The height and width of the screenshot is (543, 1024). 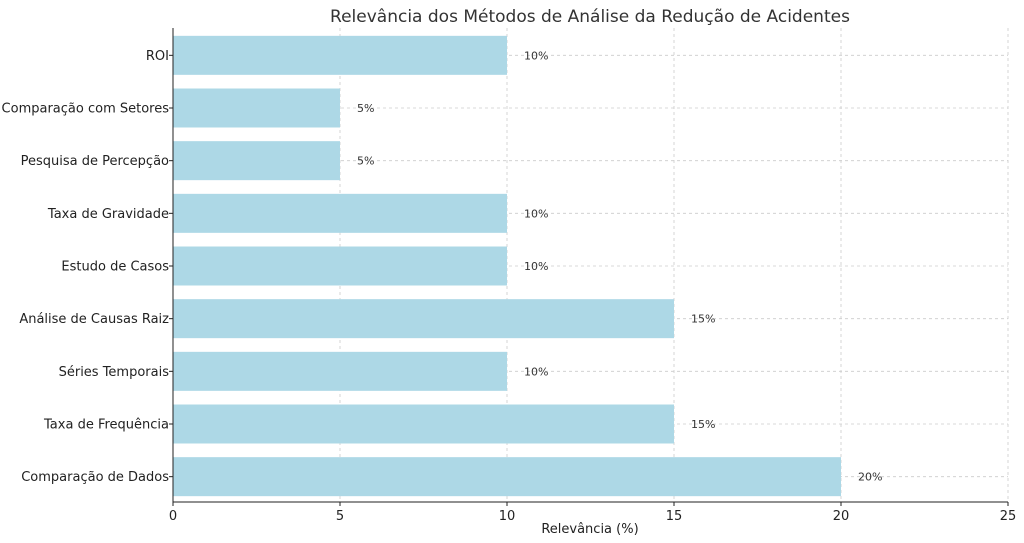 What do you see at coordinates (106, 425) in the screenshot?
I see `category-label: Taxa de Frequência` at bounding box center [106, 425].